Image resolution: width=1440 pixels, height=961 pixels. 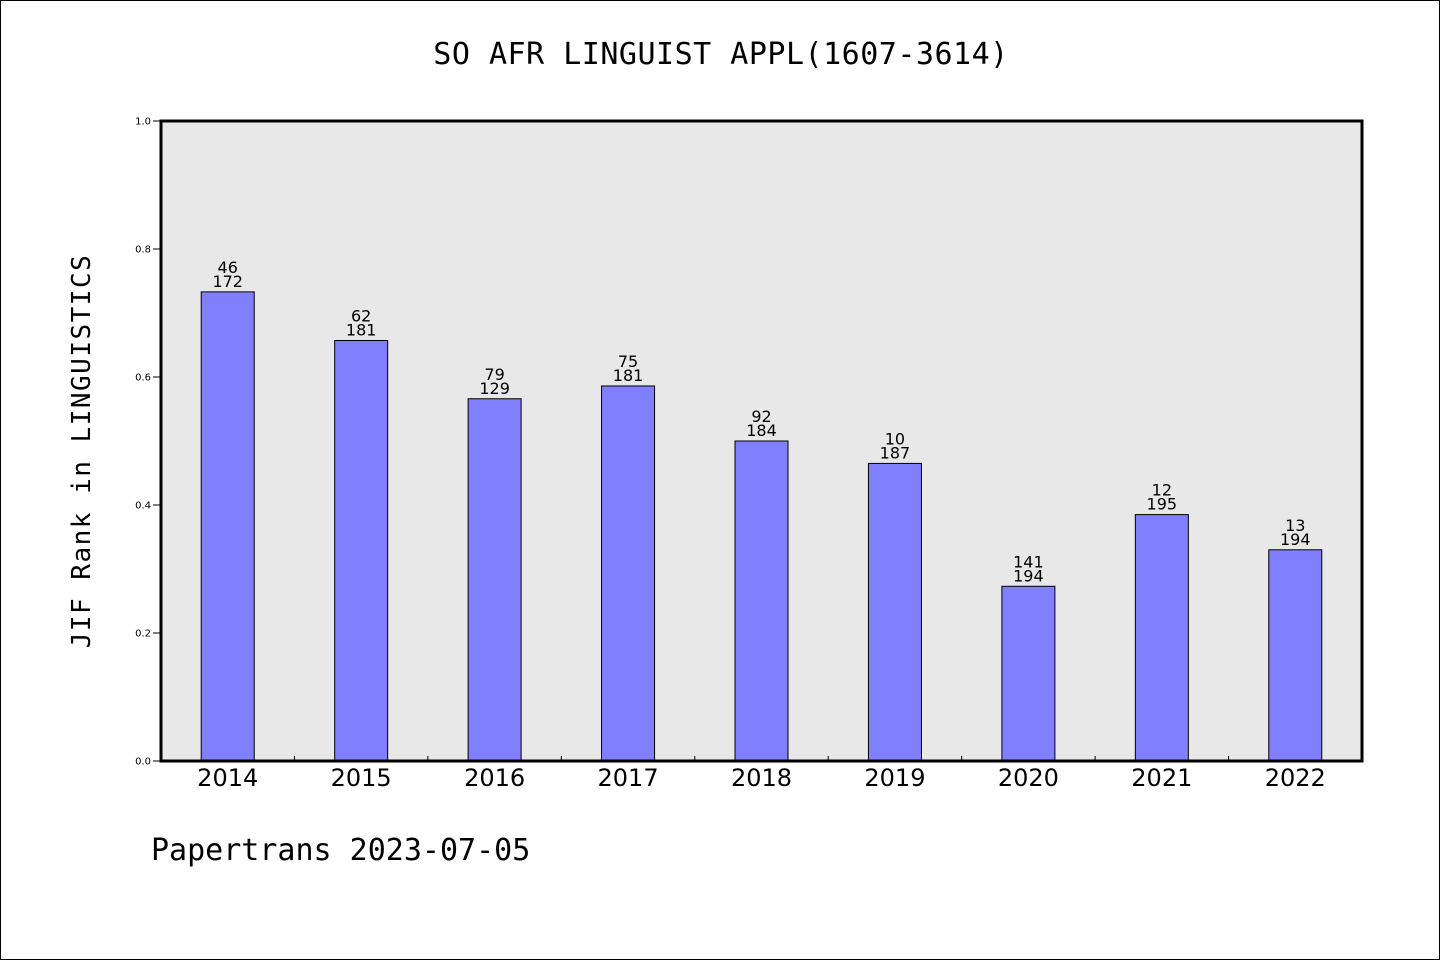 I want to click on y-tick-label: 1.0, so click(x=143, y=122).